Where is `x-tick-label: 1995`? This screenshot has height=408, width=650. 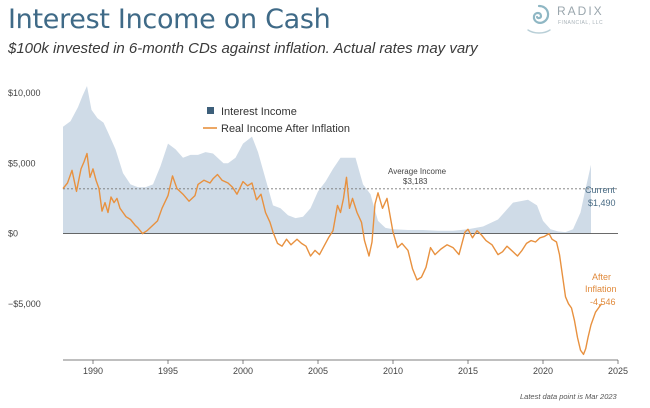
x-tick-label: 1995 is located at coordinates (168, 371).